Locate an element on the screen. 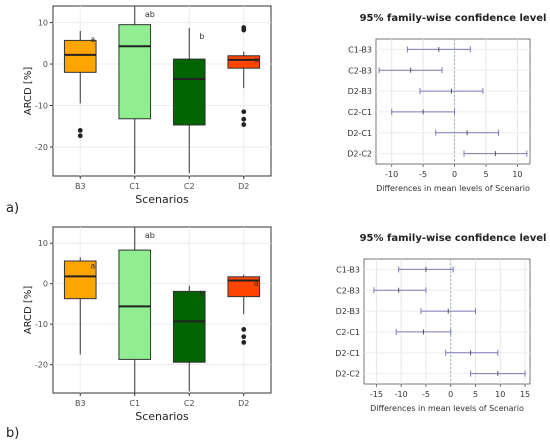 The height and width of the screenshot is (446, 550). x-tick-label: -15 is located at coordinates (376, 394).